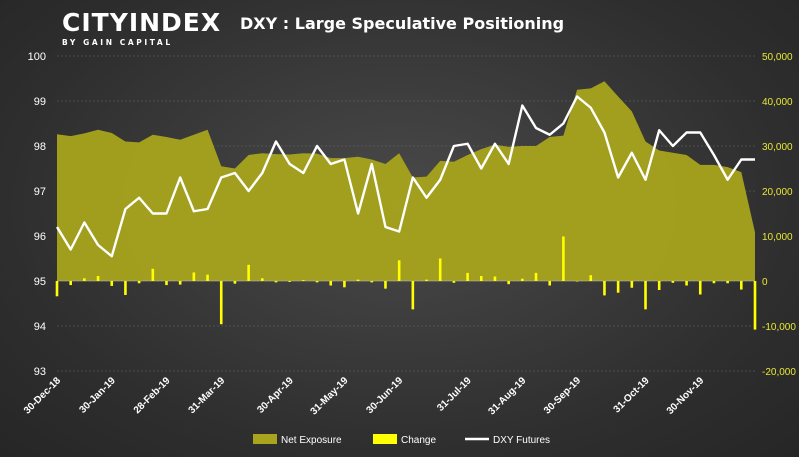 The width and height of the screenshot is (799, 457). What do you see at coordinates (40, 237) in the screenshot?
I see `left-tick-label-3: 96` at bounding box center [40, 237].